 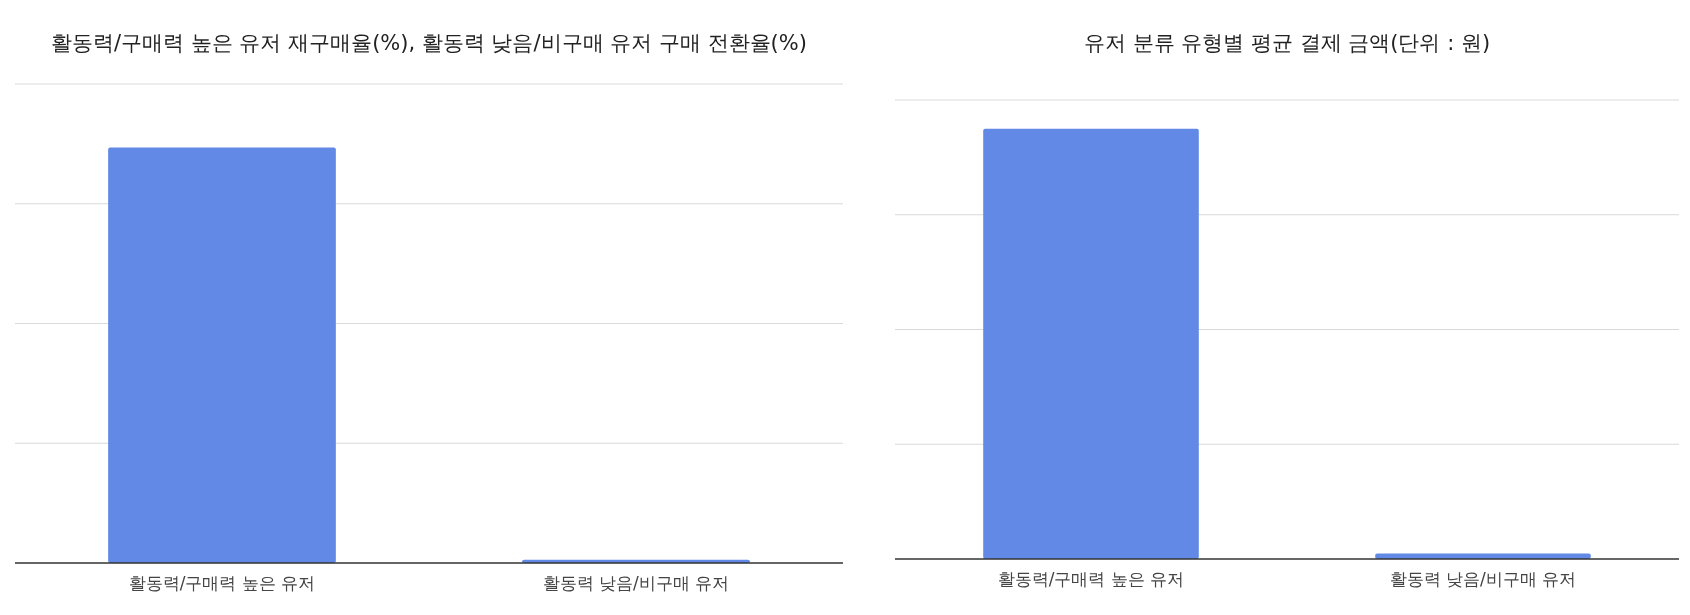 I want to click on chart-title: 유저 분류 유형별 평균 결제 금액(단위 : 원), so click(x=1287, y=43).